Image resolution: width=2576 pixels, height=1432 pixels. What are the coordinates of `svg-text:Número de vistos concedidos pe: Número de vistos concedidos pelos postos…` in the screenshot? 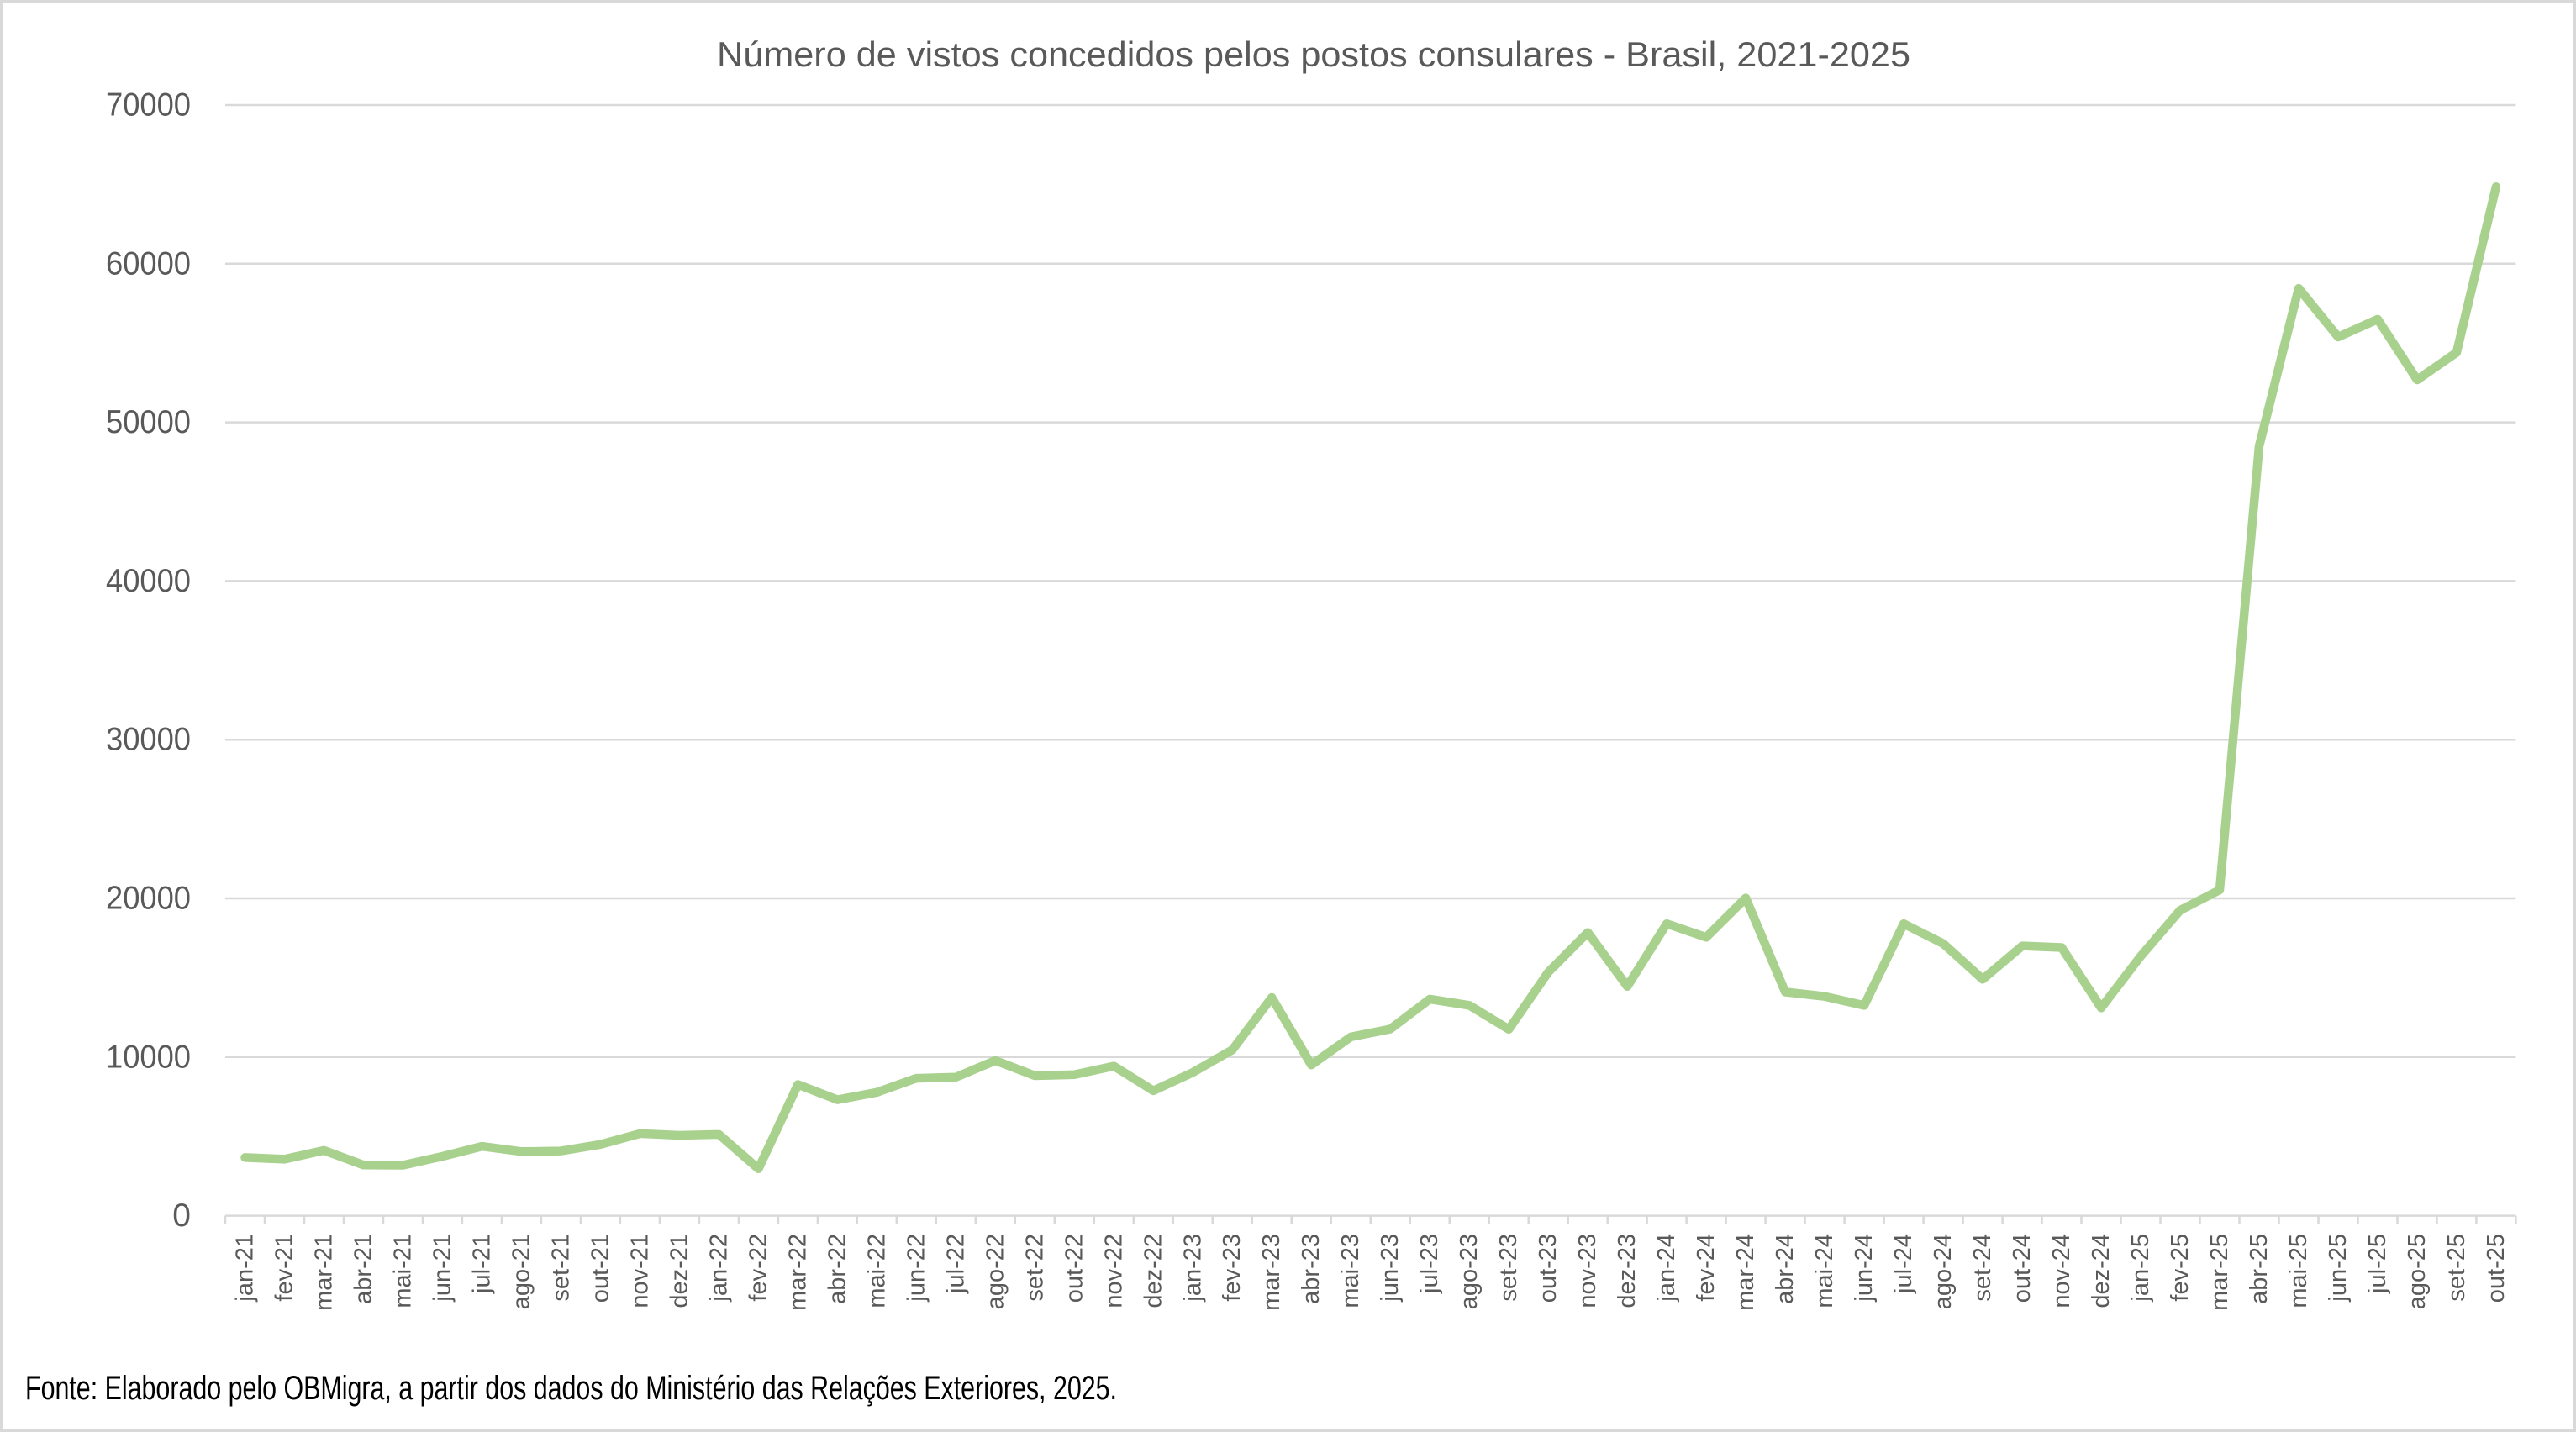 It's located at (1313, 54).